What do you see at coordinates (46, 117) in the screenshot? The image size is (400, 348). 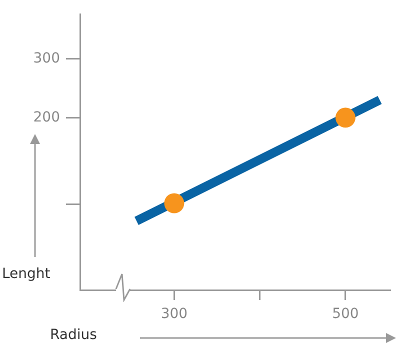 I see `y-tick-label: 200` at bounding box center [46, 117].